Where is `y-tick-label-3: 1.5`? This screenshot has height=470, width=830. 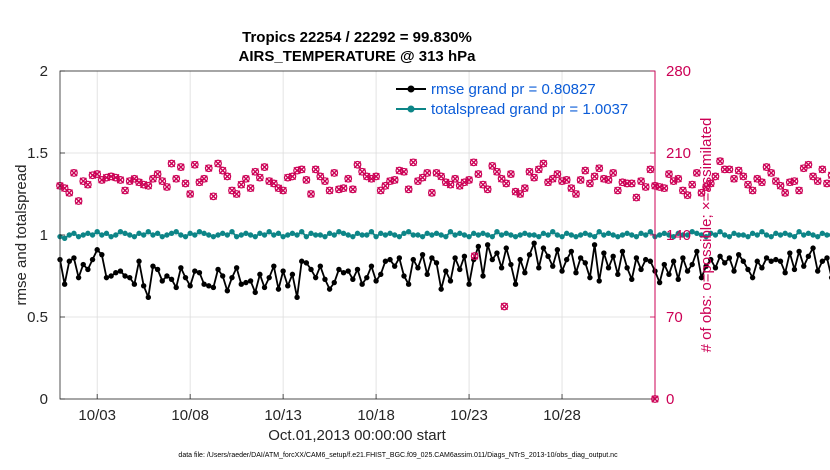 y-tick-label-3: 1.5 is located at coordinates (37, 153).